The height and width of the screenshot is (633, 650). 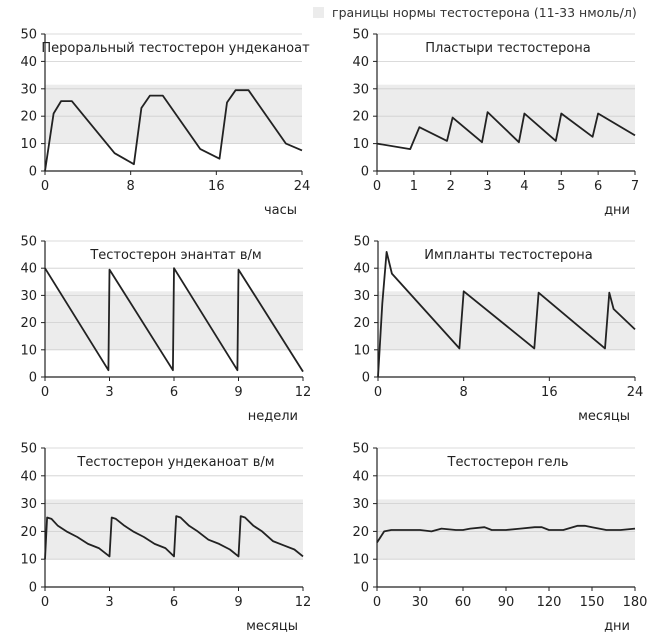 I want to click on x-tick-label: 7, so click(x=635, y=186).